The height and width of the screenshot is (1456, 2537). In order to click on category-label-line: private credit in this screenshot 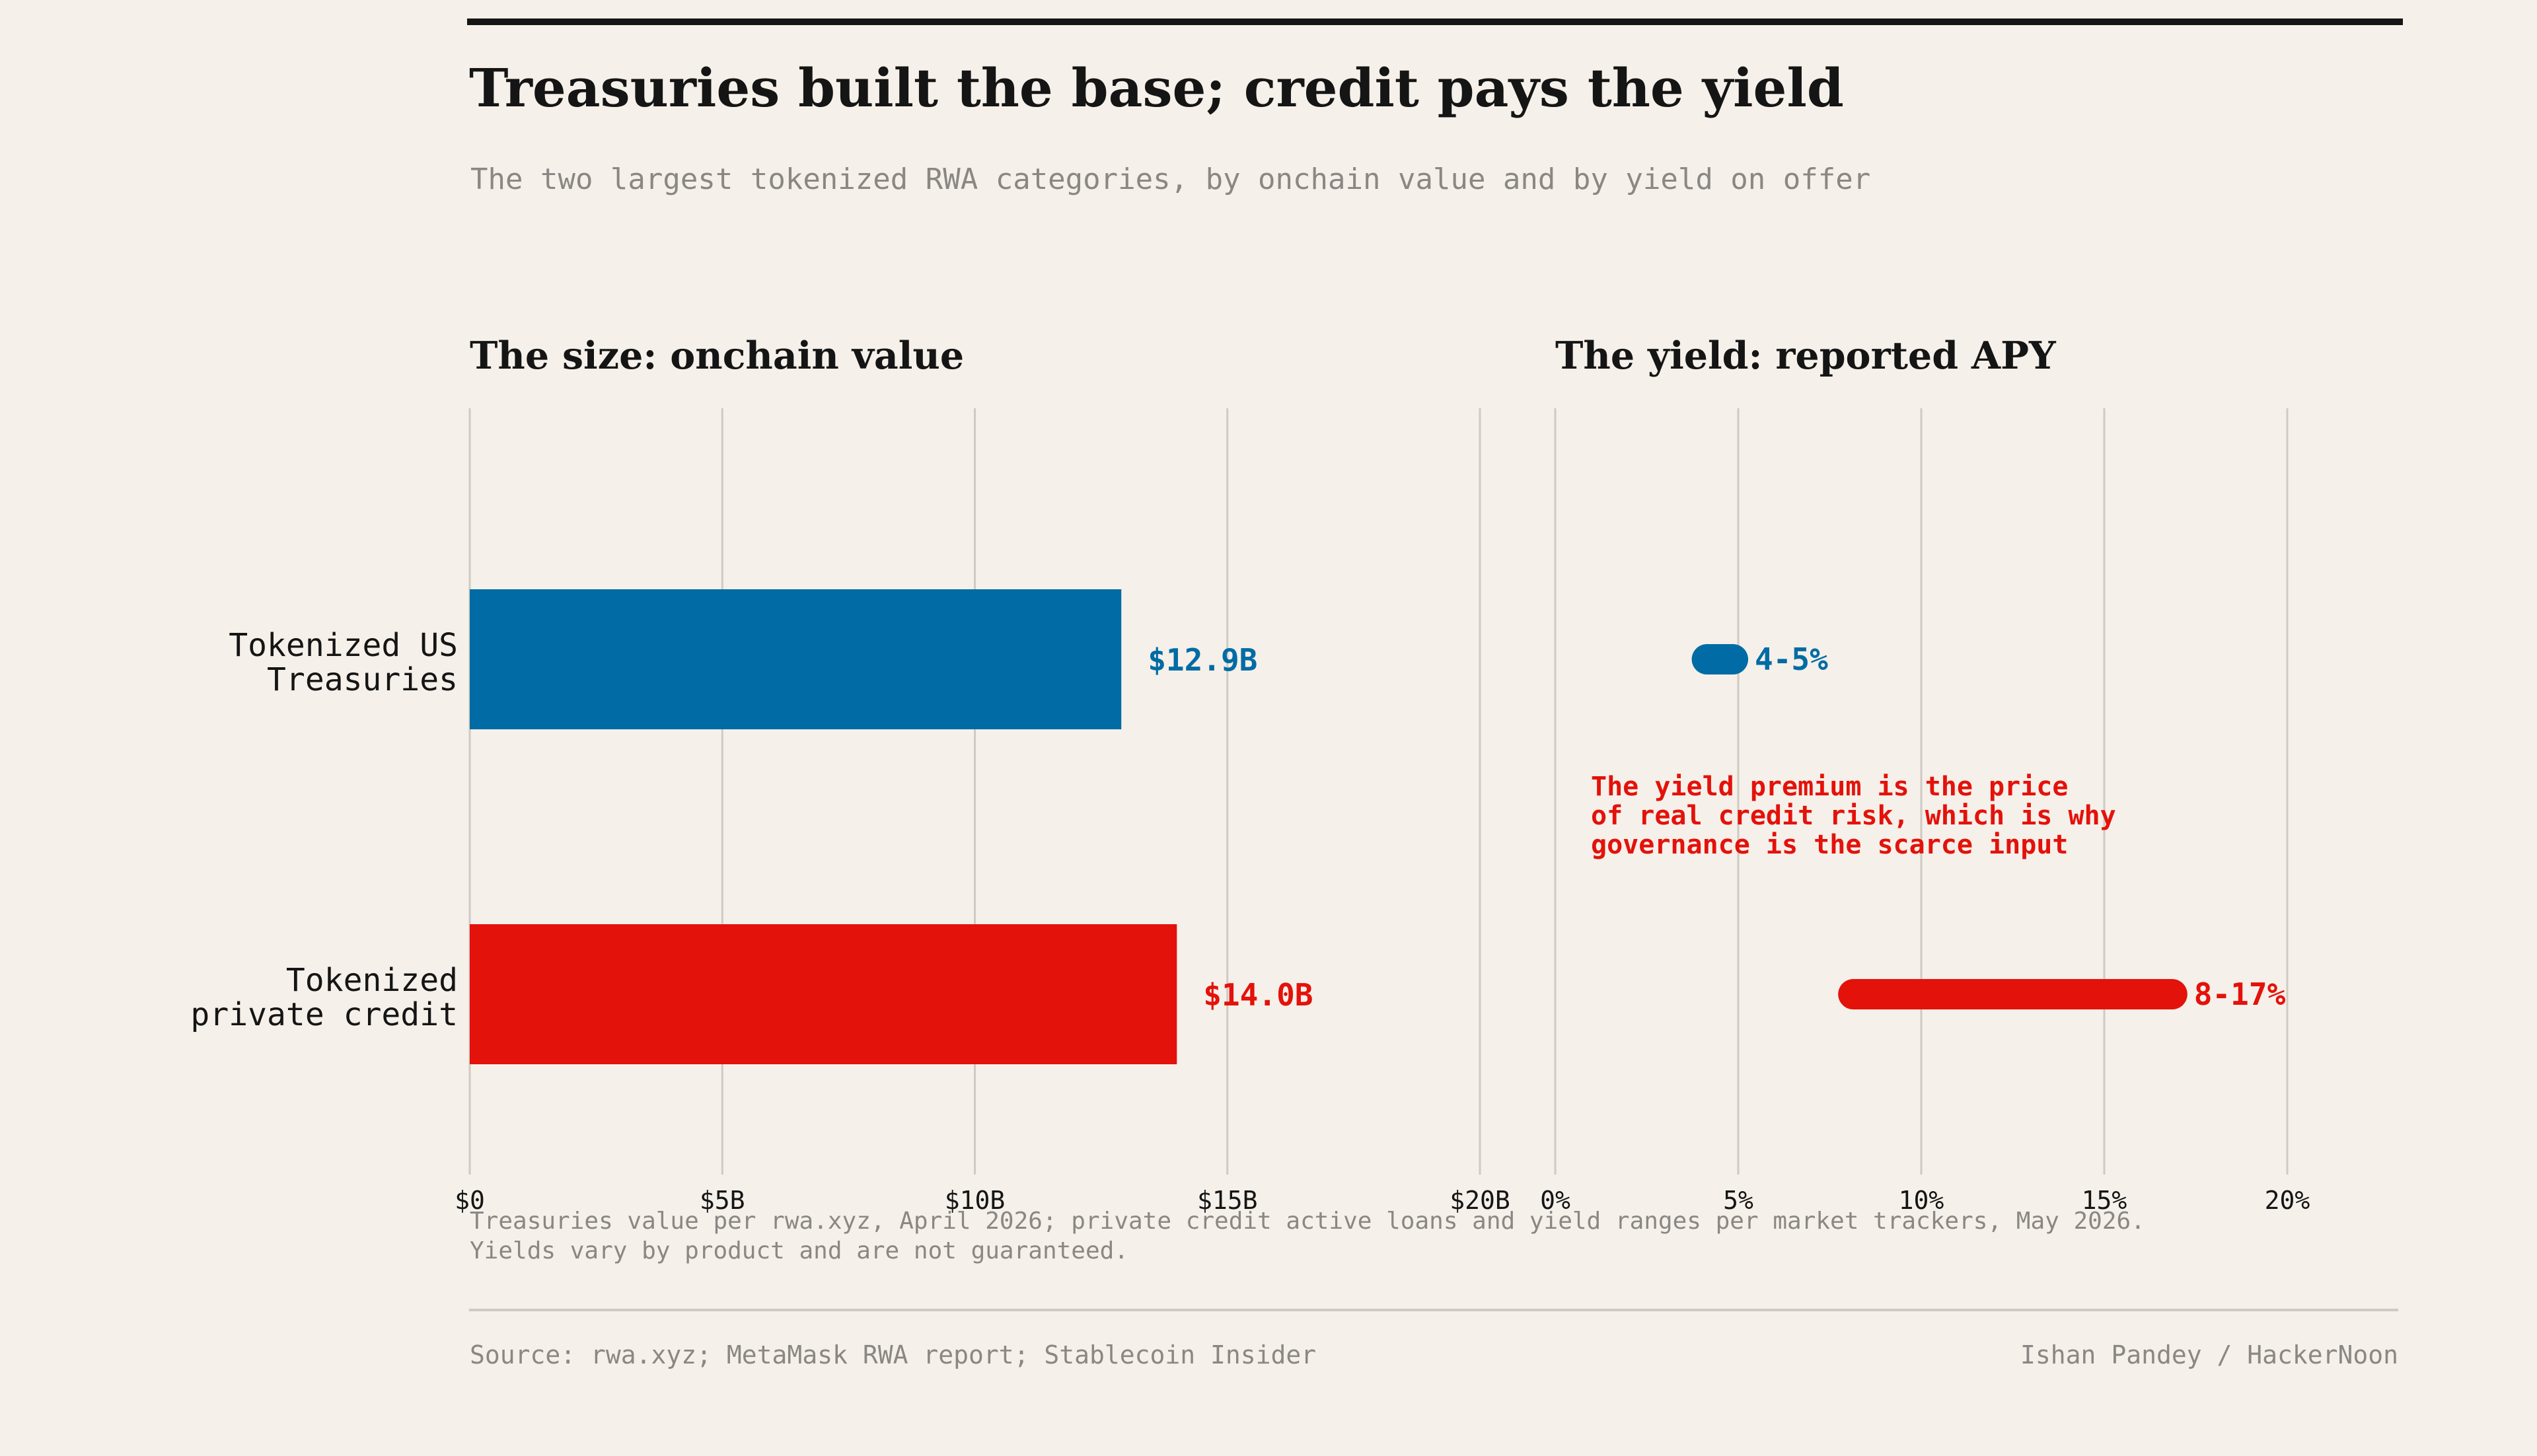, I will do `click(324, 1014)`.